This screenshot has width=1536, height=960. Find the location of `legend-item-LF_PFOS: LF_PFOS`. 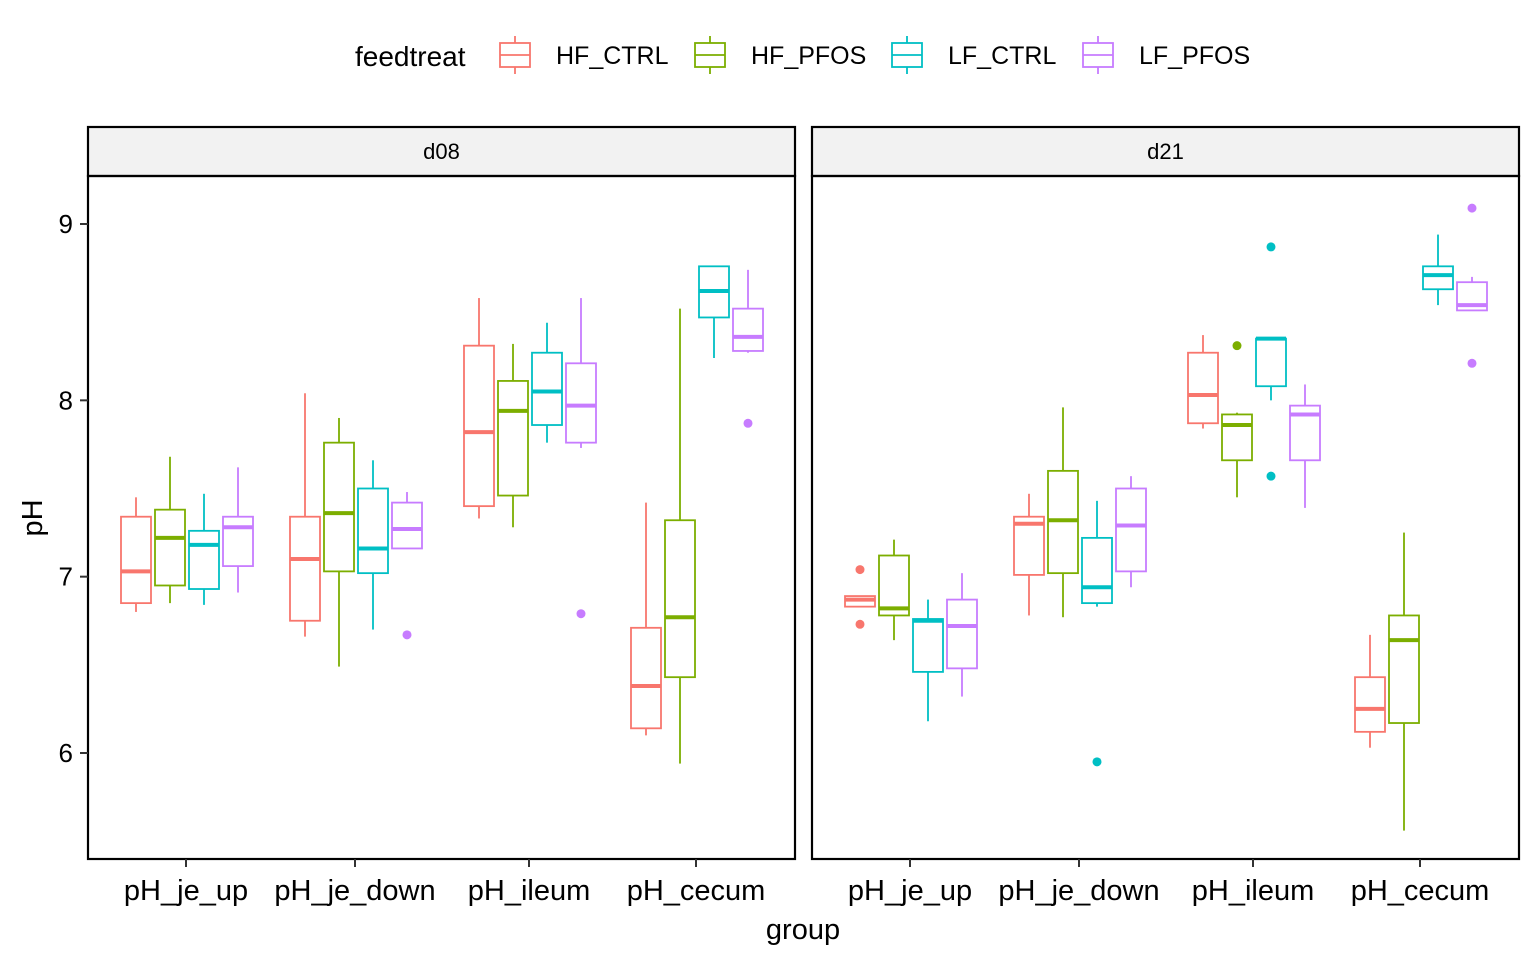

legend-item-LF_PFOS: LF_PFOS is located at coordinates (1166, 55).